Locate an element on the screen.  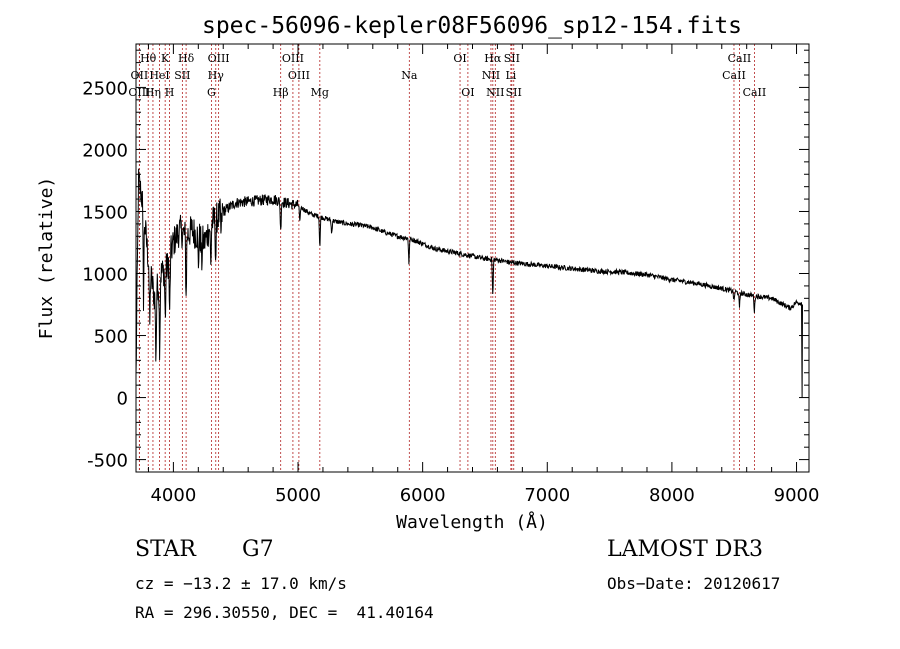
redshift-value: cz = −13.2 ± 17.0 km/s is located at coordinates (241, 583).